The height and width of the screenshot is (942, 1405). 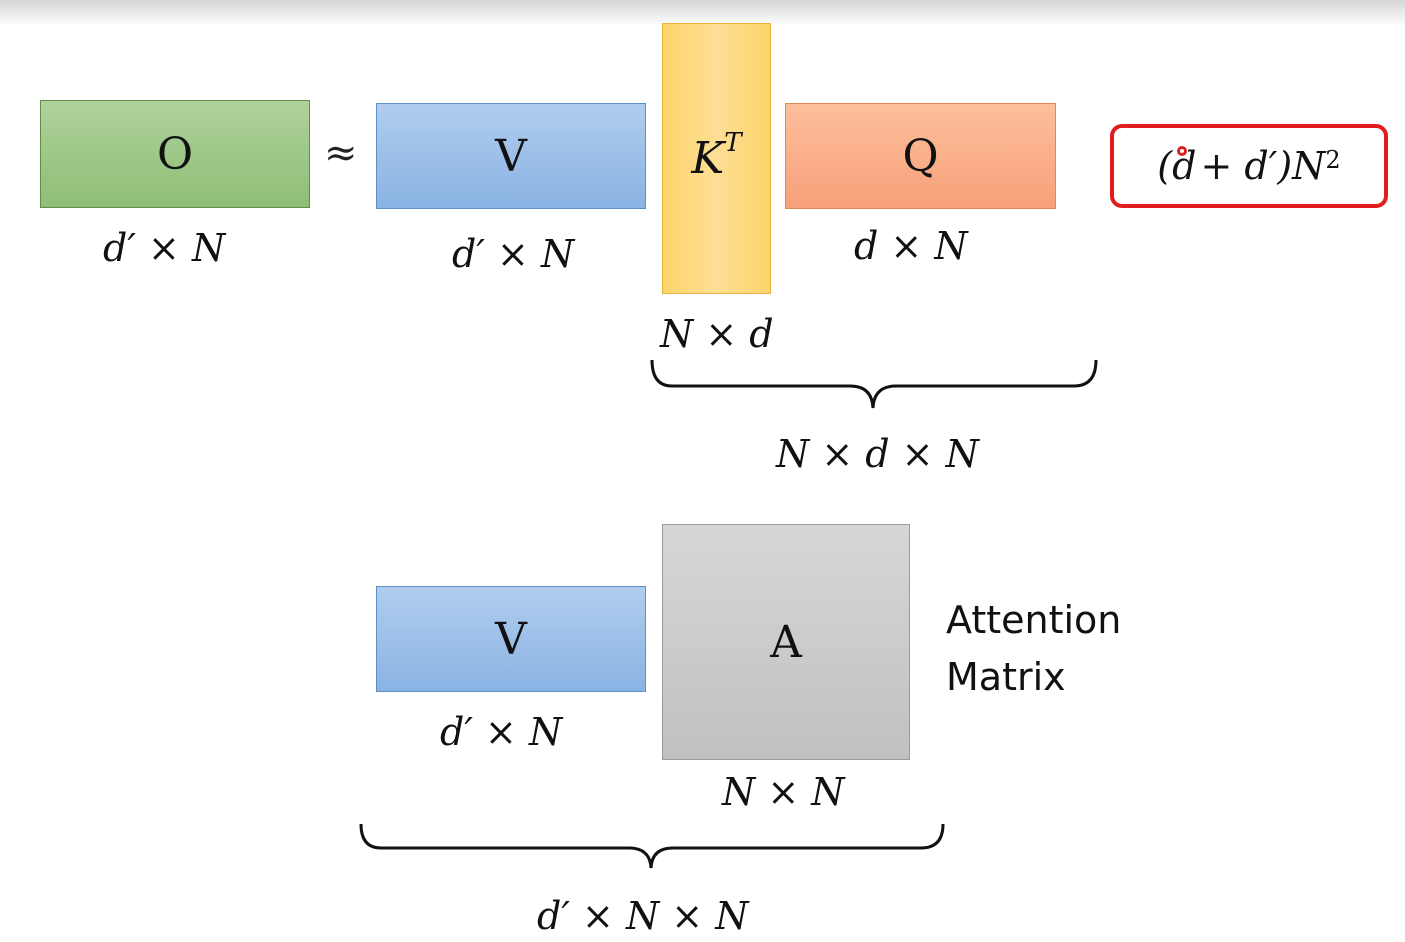 I want to click on cost-middle: + d′)N, so click(x=1263, y=166).